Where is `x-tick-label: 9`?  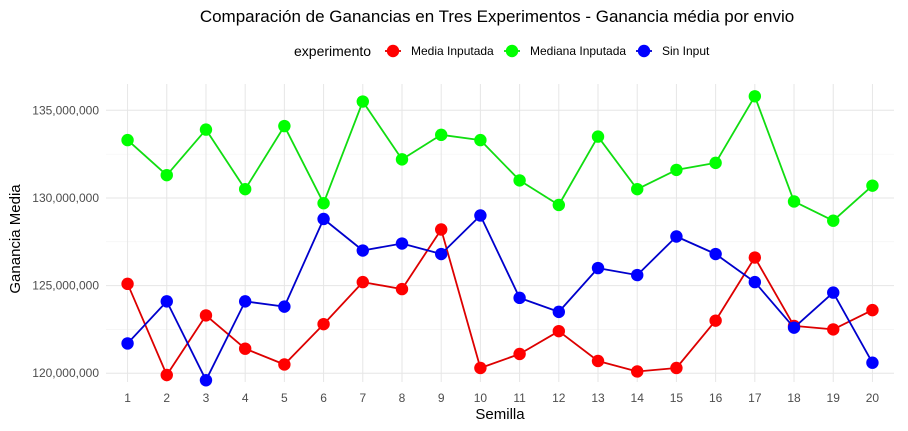 x-tick-label: 9 is located at coordinates (441, 398).